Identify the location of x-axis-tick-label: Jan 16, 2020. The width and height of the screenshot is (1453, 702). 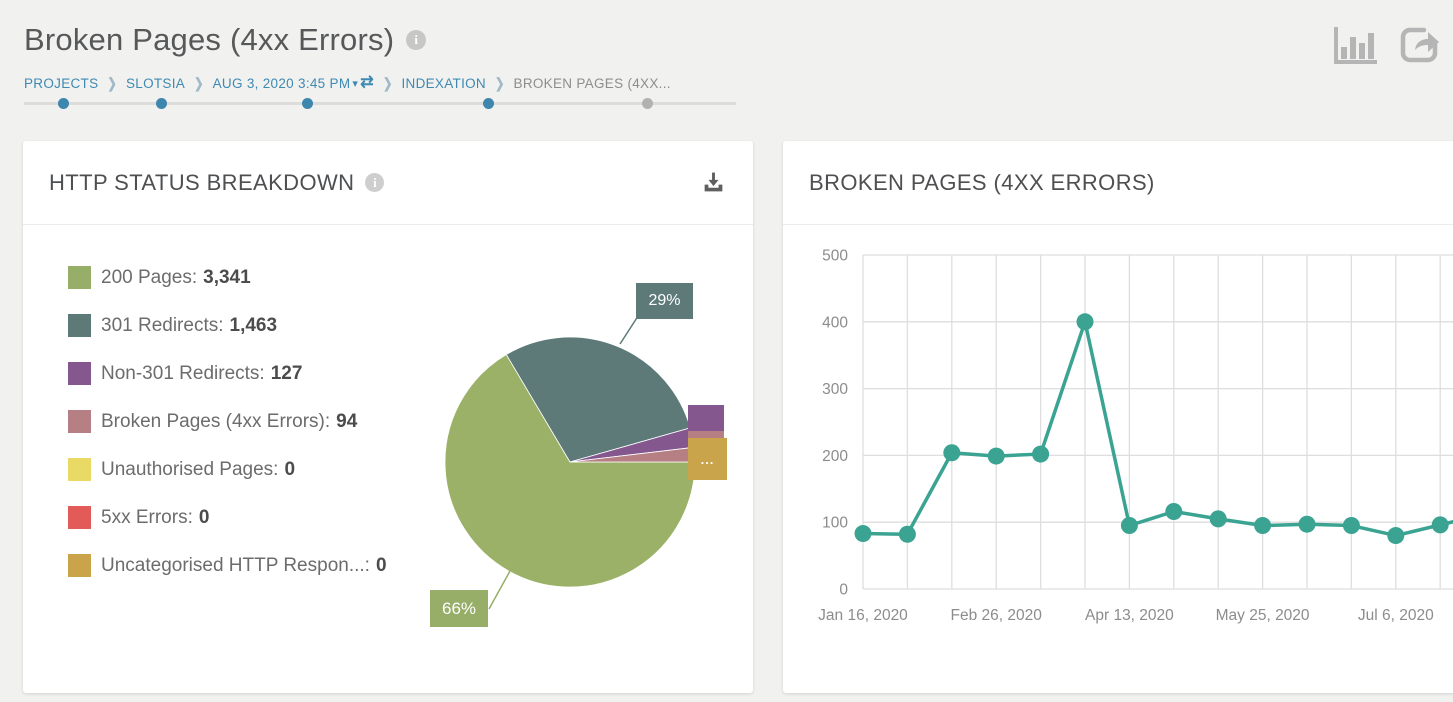
(863, 615).